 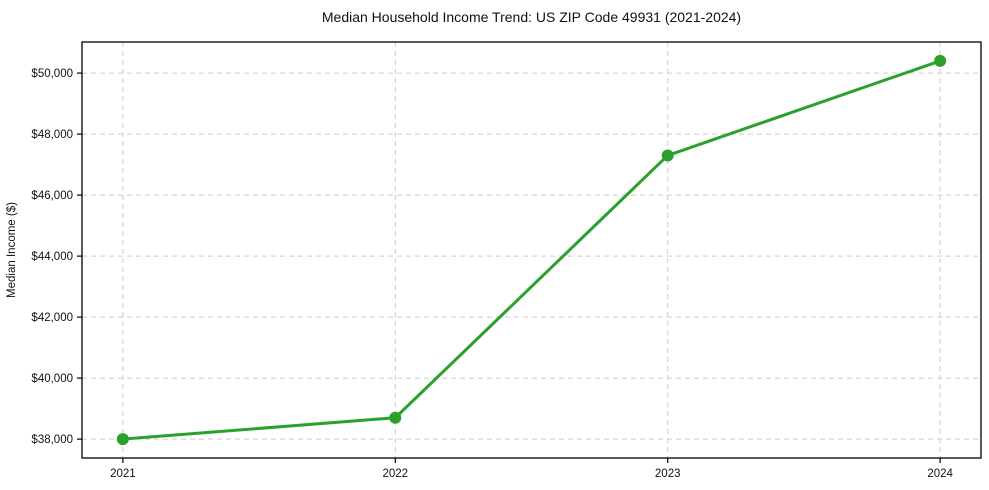 What do you see at coordinates (52, 379) in the screenshot?
I see `y-tick-label: $40,000` at bounding box center [52, 379].